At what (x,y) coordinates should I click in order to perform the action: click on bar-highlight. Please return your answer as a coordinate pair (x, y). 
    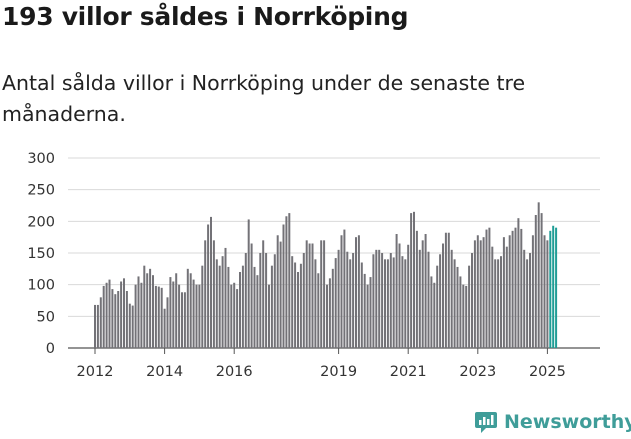
    Looking at the image, I should click on (553, 286).